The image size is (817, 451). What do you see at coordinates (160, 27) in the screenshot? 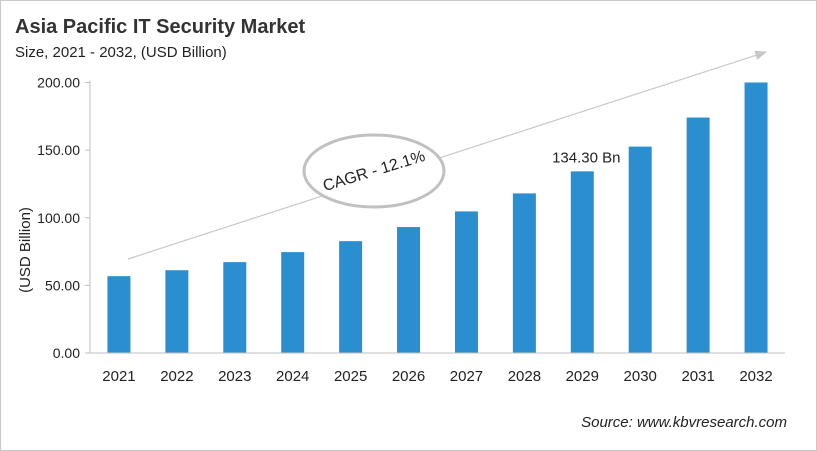
I see `chart-title: Asia Pacific IT Security Market` at bounding box center [160, 27].